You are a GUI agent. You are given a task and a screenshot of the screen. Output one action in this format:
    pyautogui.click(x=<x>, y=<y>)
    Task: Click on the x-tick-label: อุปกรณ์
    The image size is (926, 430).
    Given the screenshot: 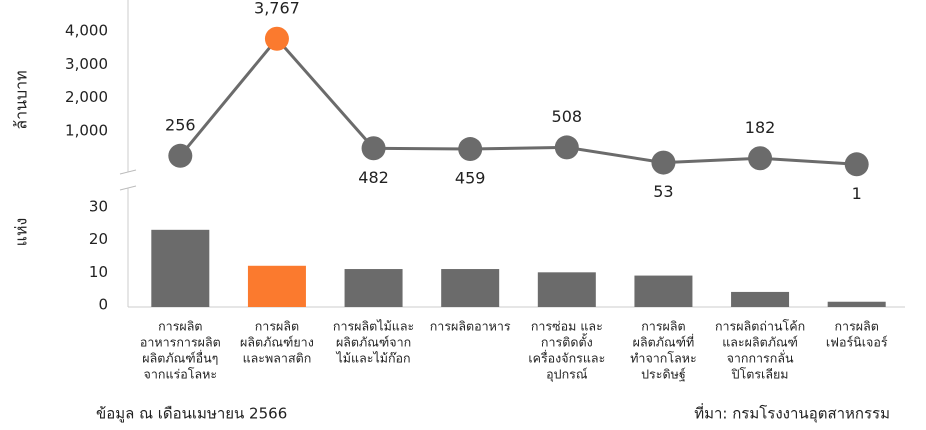 What is the action you would take?
    pyautogui.click(x=567, y=375)
    